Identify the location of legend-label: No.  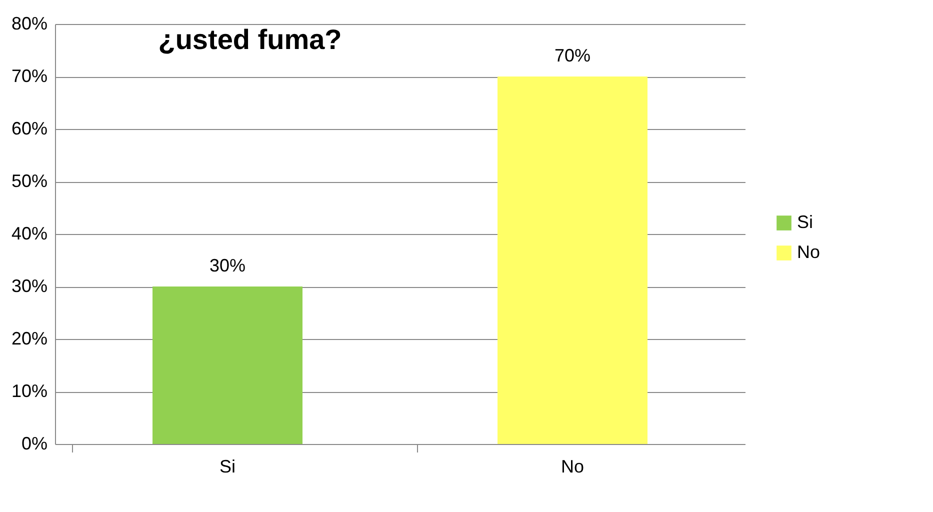
(808, 252).